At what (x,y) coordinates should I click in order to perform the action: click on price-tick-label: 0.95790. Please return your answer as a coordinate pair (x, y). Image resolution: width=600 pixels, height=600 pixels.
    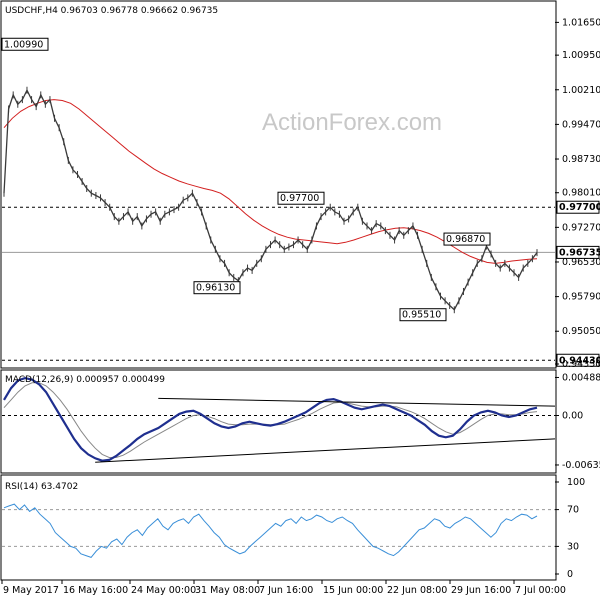
    Looking at the image, I should click on (581, 297).